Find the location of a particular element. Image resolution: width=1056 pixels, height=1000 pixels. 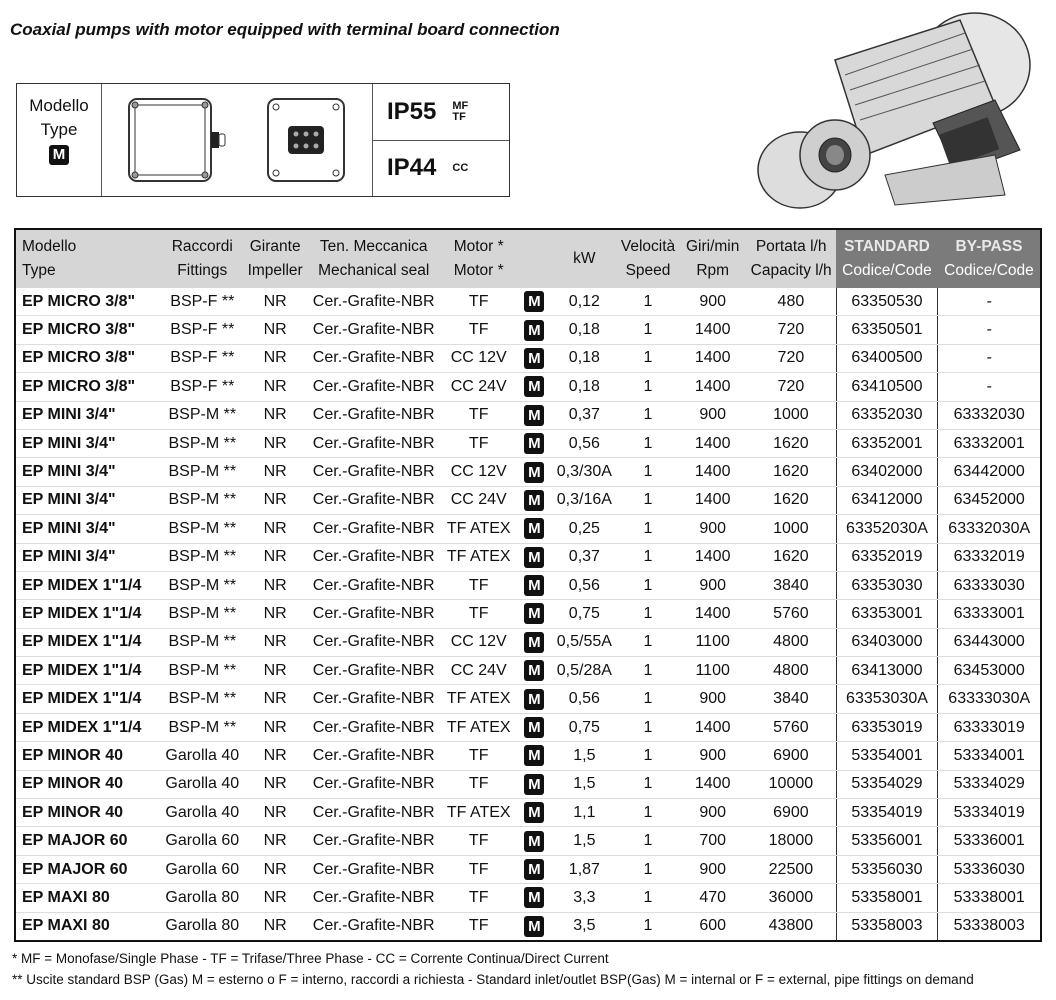

cell-bypass-code: 63333030A is located at coordinates (989, 699).